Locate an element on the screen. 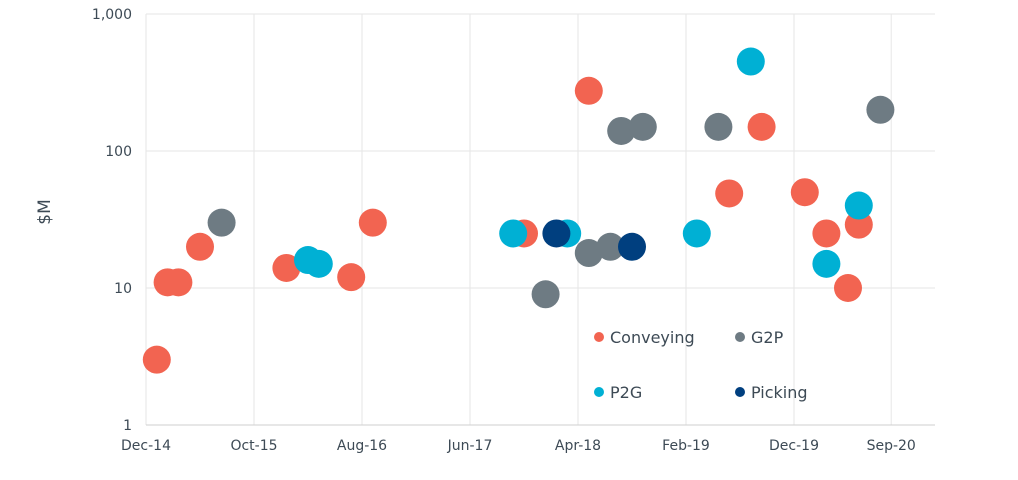 This screenshot has width=1018, height=480. y-tick-label: 1 is located at coordinates (127, 426).